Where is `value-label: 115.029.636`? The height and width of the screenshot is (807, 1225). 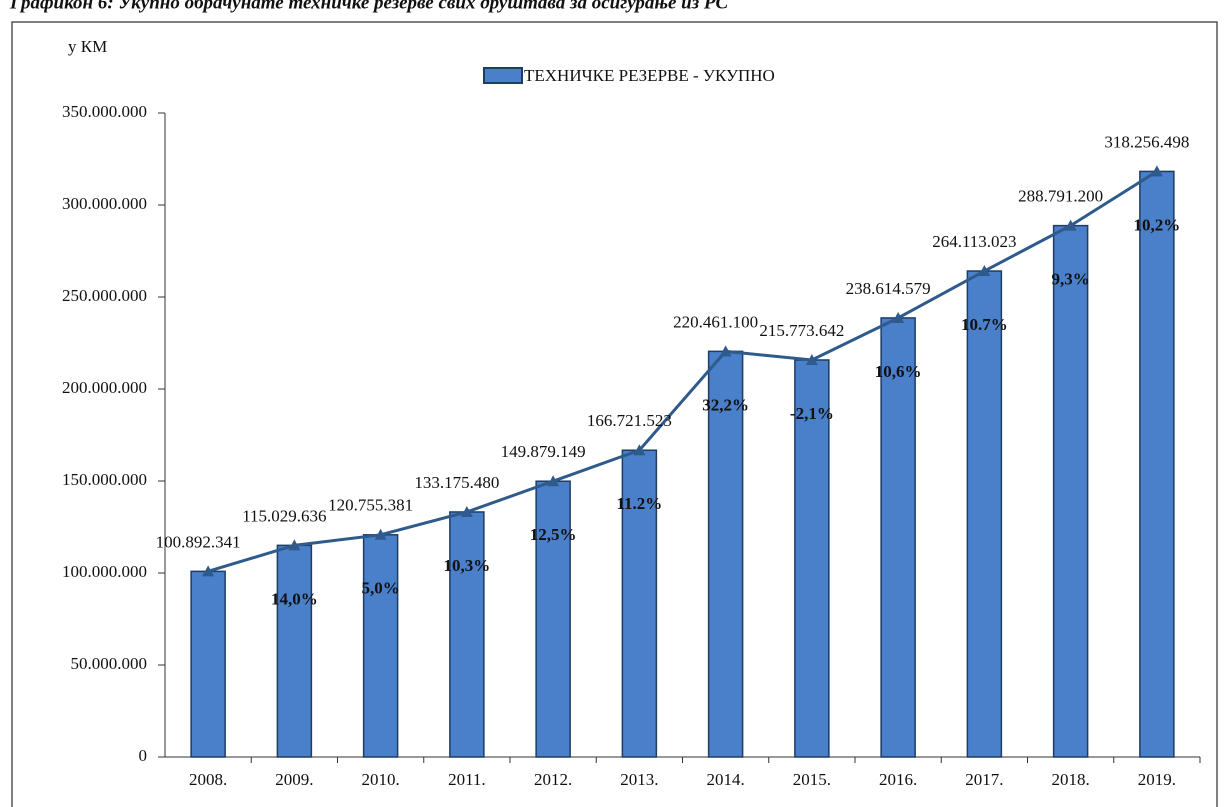 value-label: 115.029.636 is located at coordinates (284, 515).